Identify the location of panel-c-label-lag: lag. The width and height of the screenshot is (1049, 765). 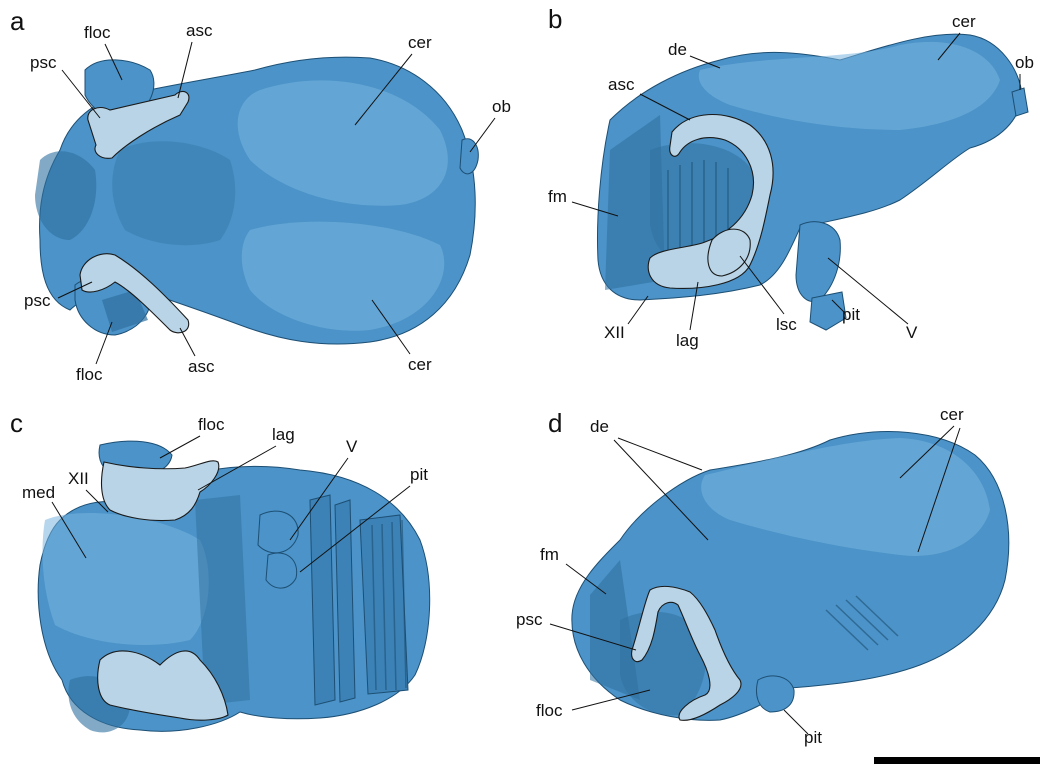
(283, 434).